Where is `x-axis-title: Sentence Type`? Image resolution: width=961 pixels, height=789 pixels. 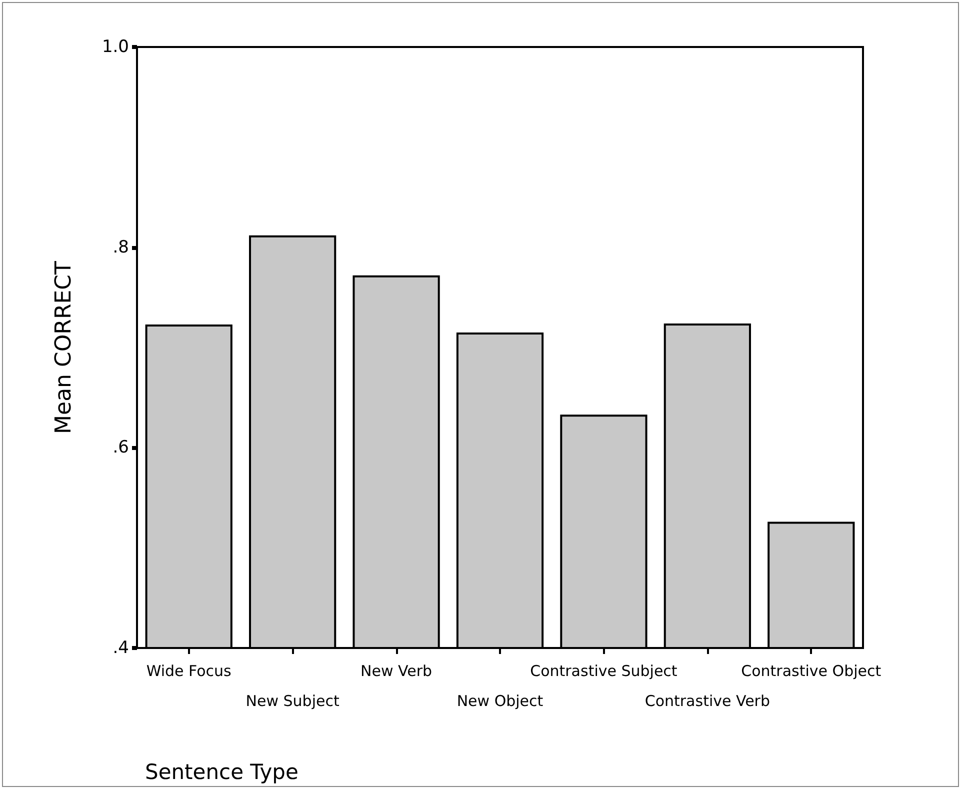 x-axis-title: Sentence Type is located at coordinates (221, 772).